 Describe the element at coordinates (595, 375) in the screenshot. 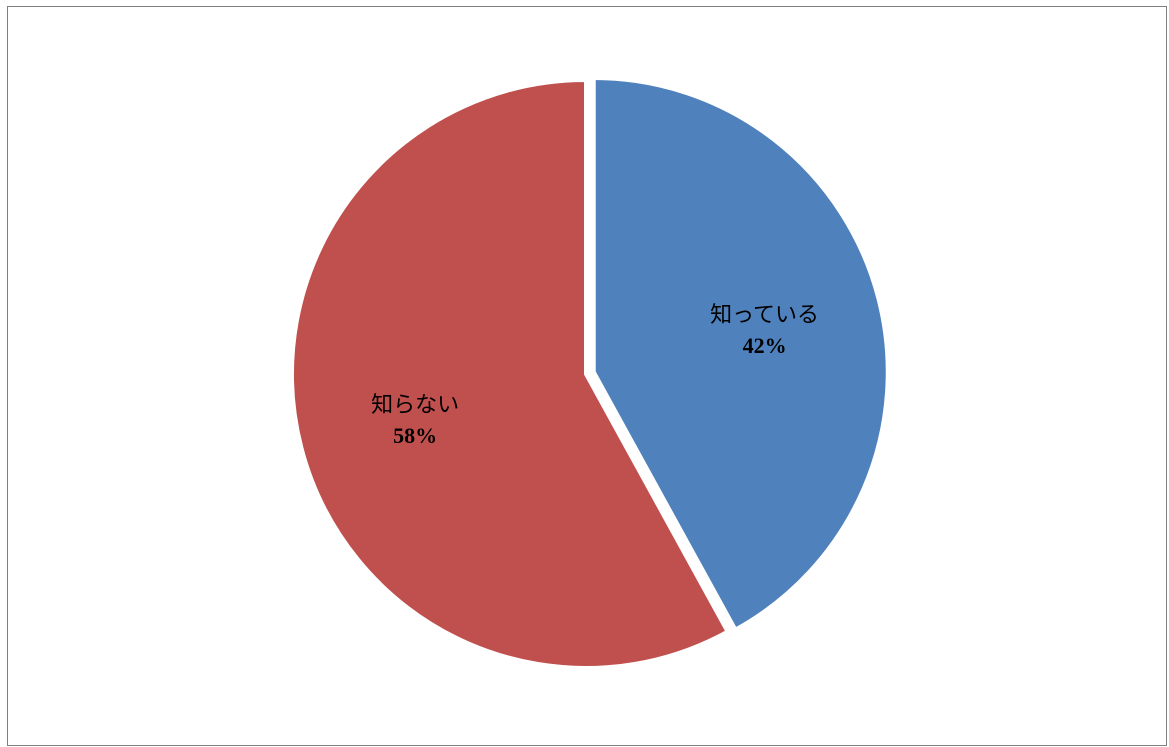

I see `pie-data-labels: 知っている 42% 知らない 58%` at that location.